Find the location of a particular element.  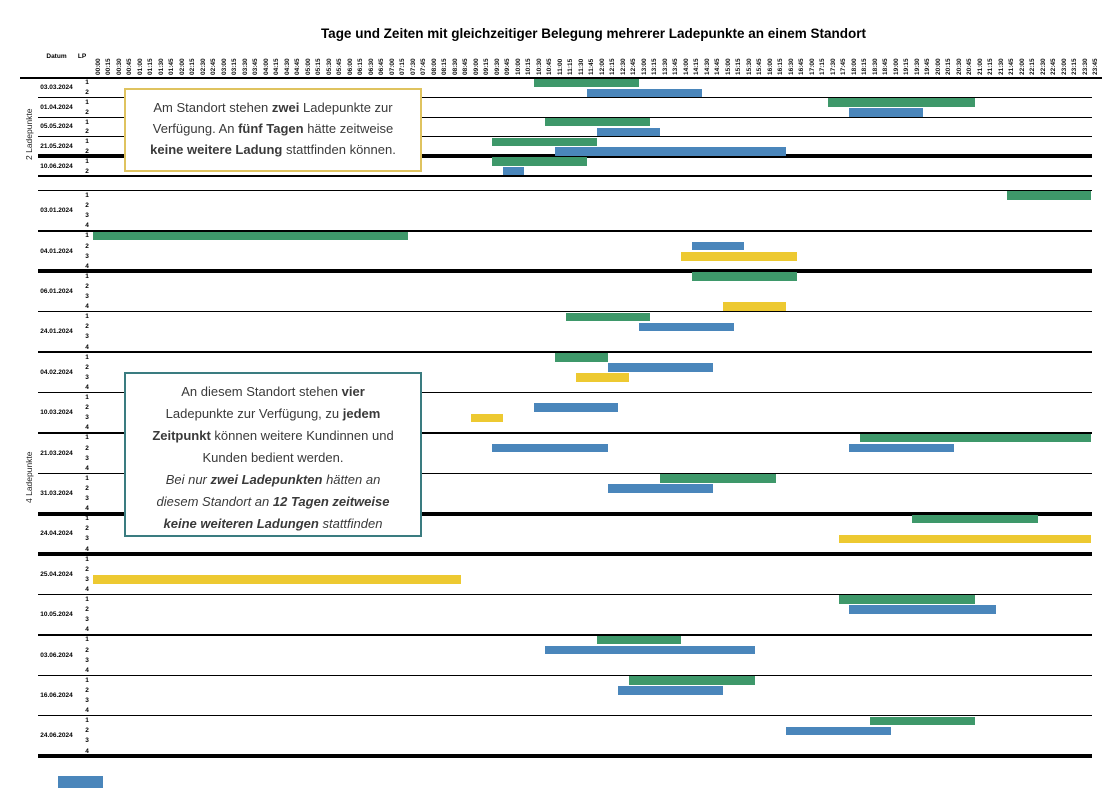

annotation-text-segment: stattfinden is located at coordinates (350, 523).